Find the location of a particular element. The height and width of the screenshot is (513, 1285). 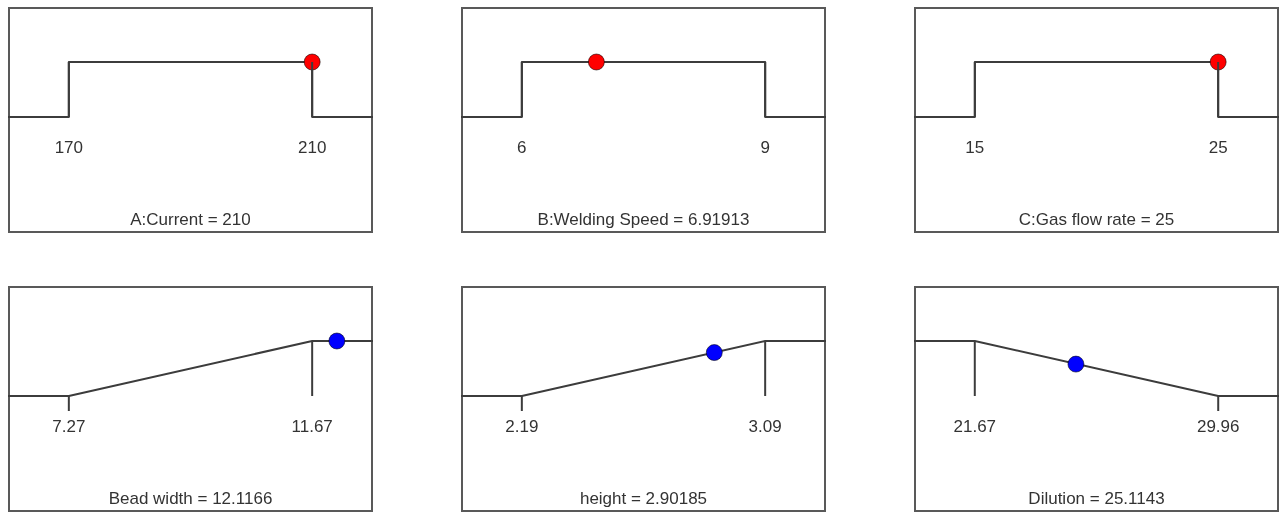

x-tick-label: 7.27 is located at coordinates (69, 426).